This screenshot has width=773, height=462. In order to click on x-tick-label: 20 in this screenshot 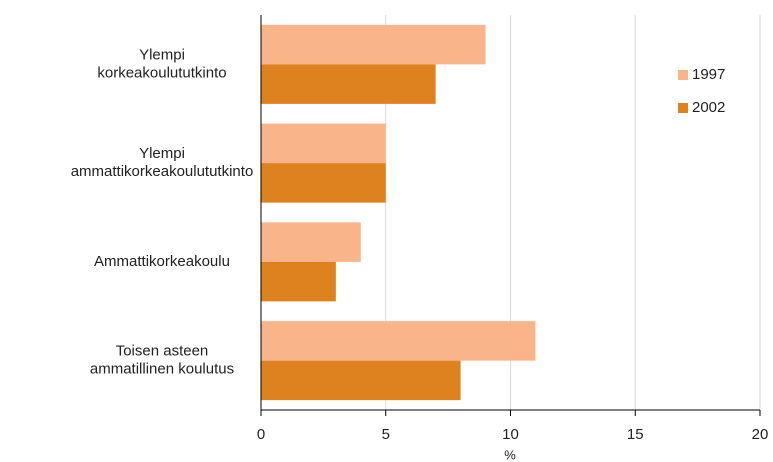, I will do `click(760, 434)`.